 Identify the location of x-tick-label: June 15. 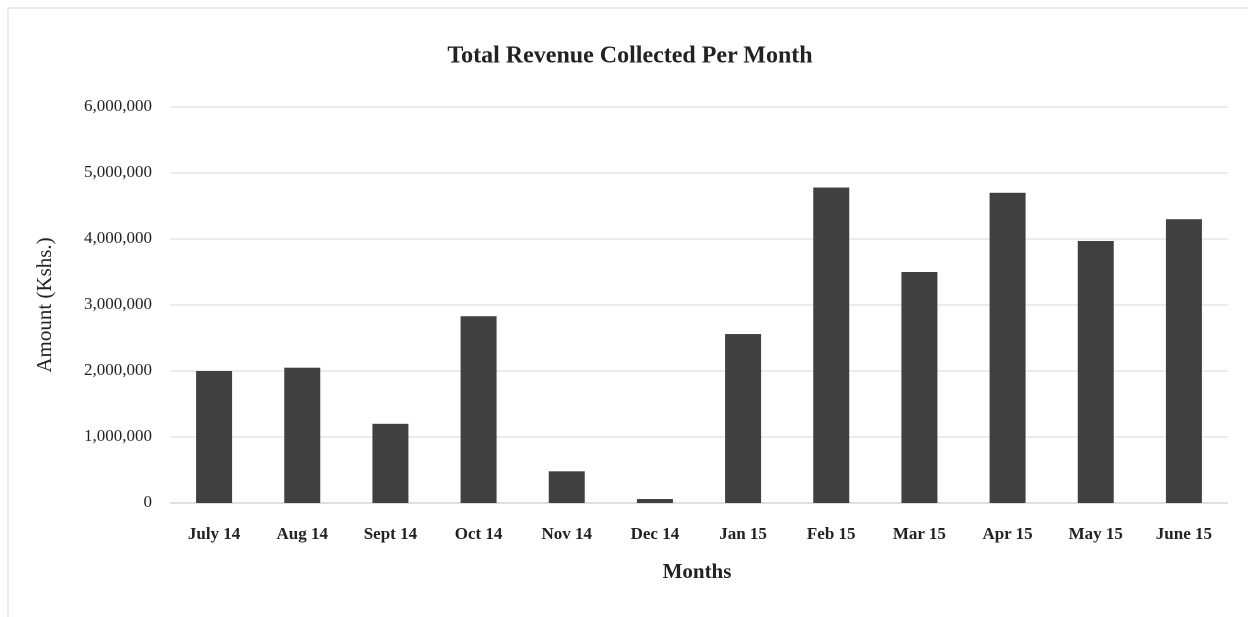
(1184, 533).